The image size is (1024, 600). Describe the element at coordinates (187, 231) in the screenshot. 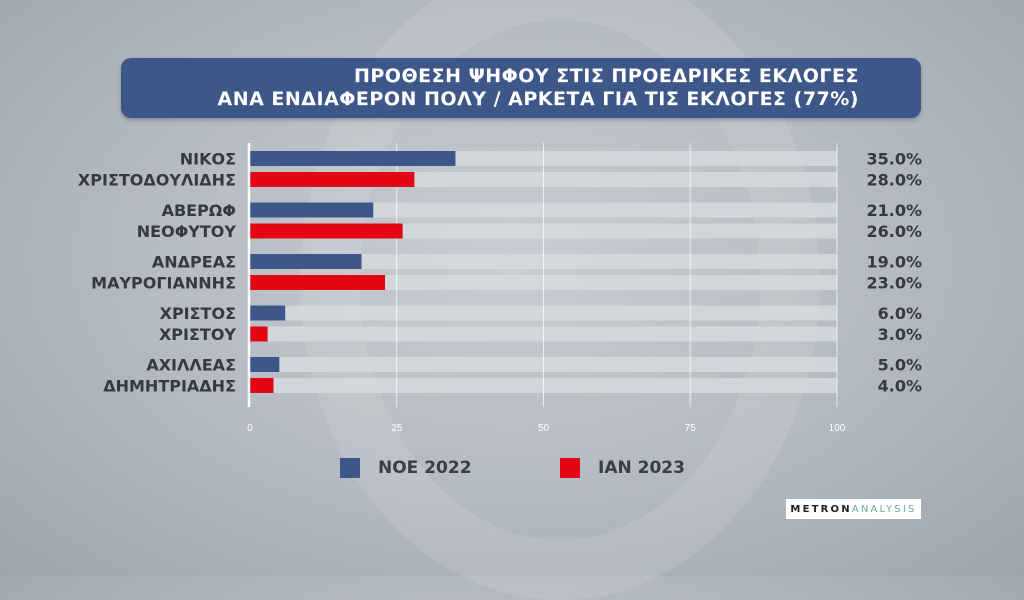

I see `category-label: ΝΕΟΦΥΤΟΥ` at that location.